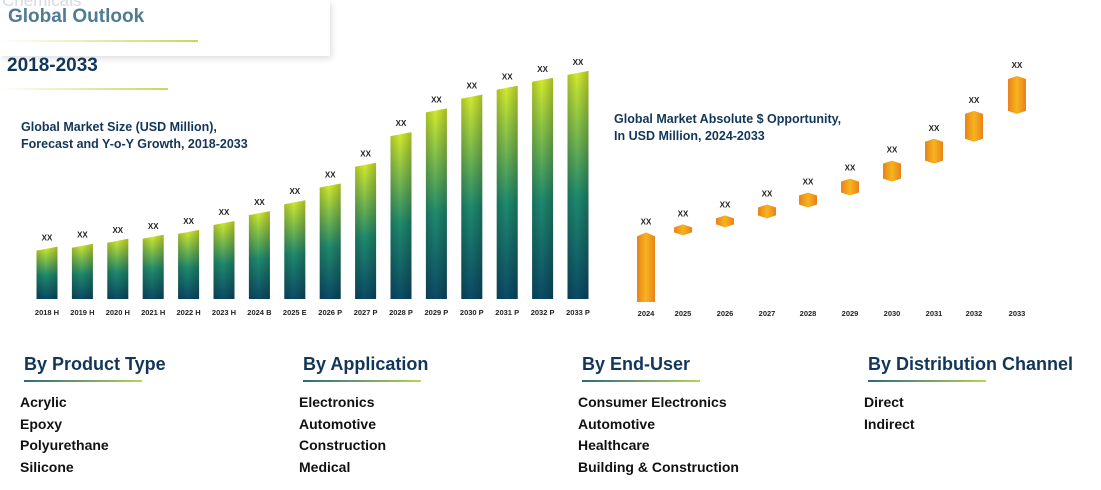  What do you see at coordinates (165, 28) in the screenshot?
I see `title-card: Chemicals Global Outlook` at bounding box center [165, 28].